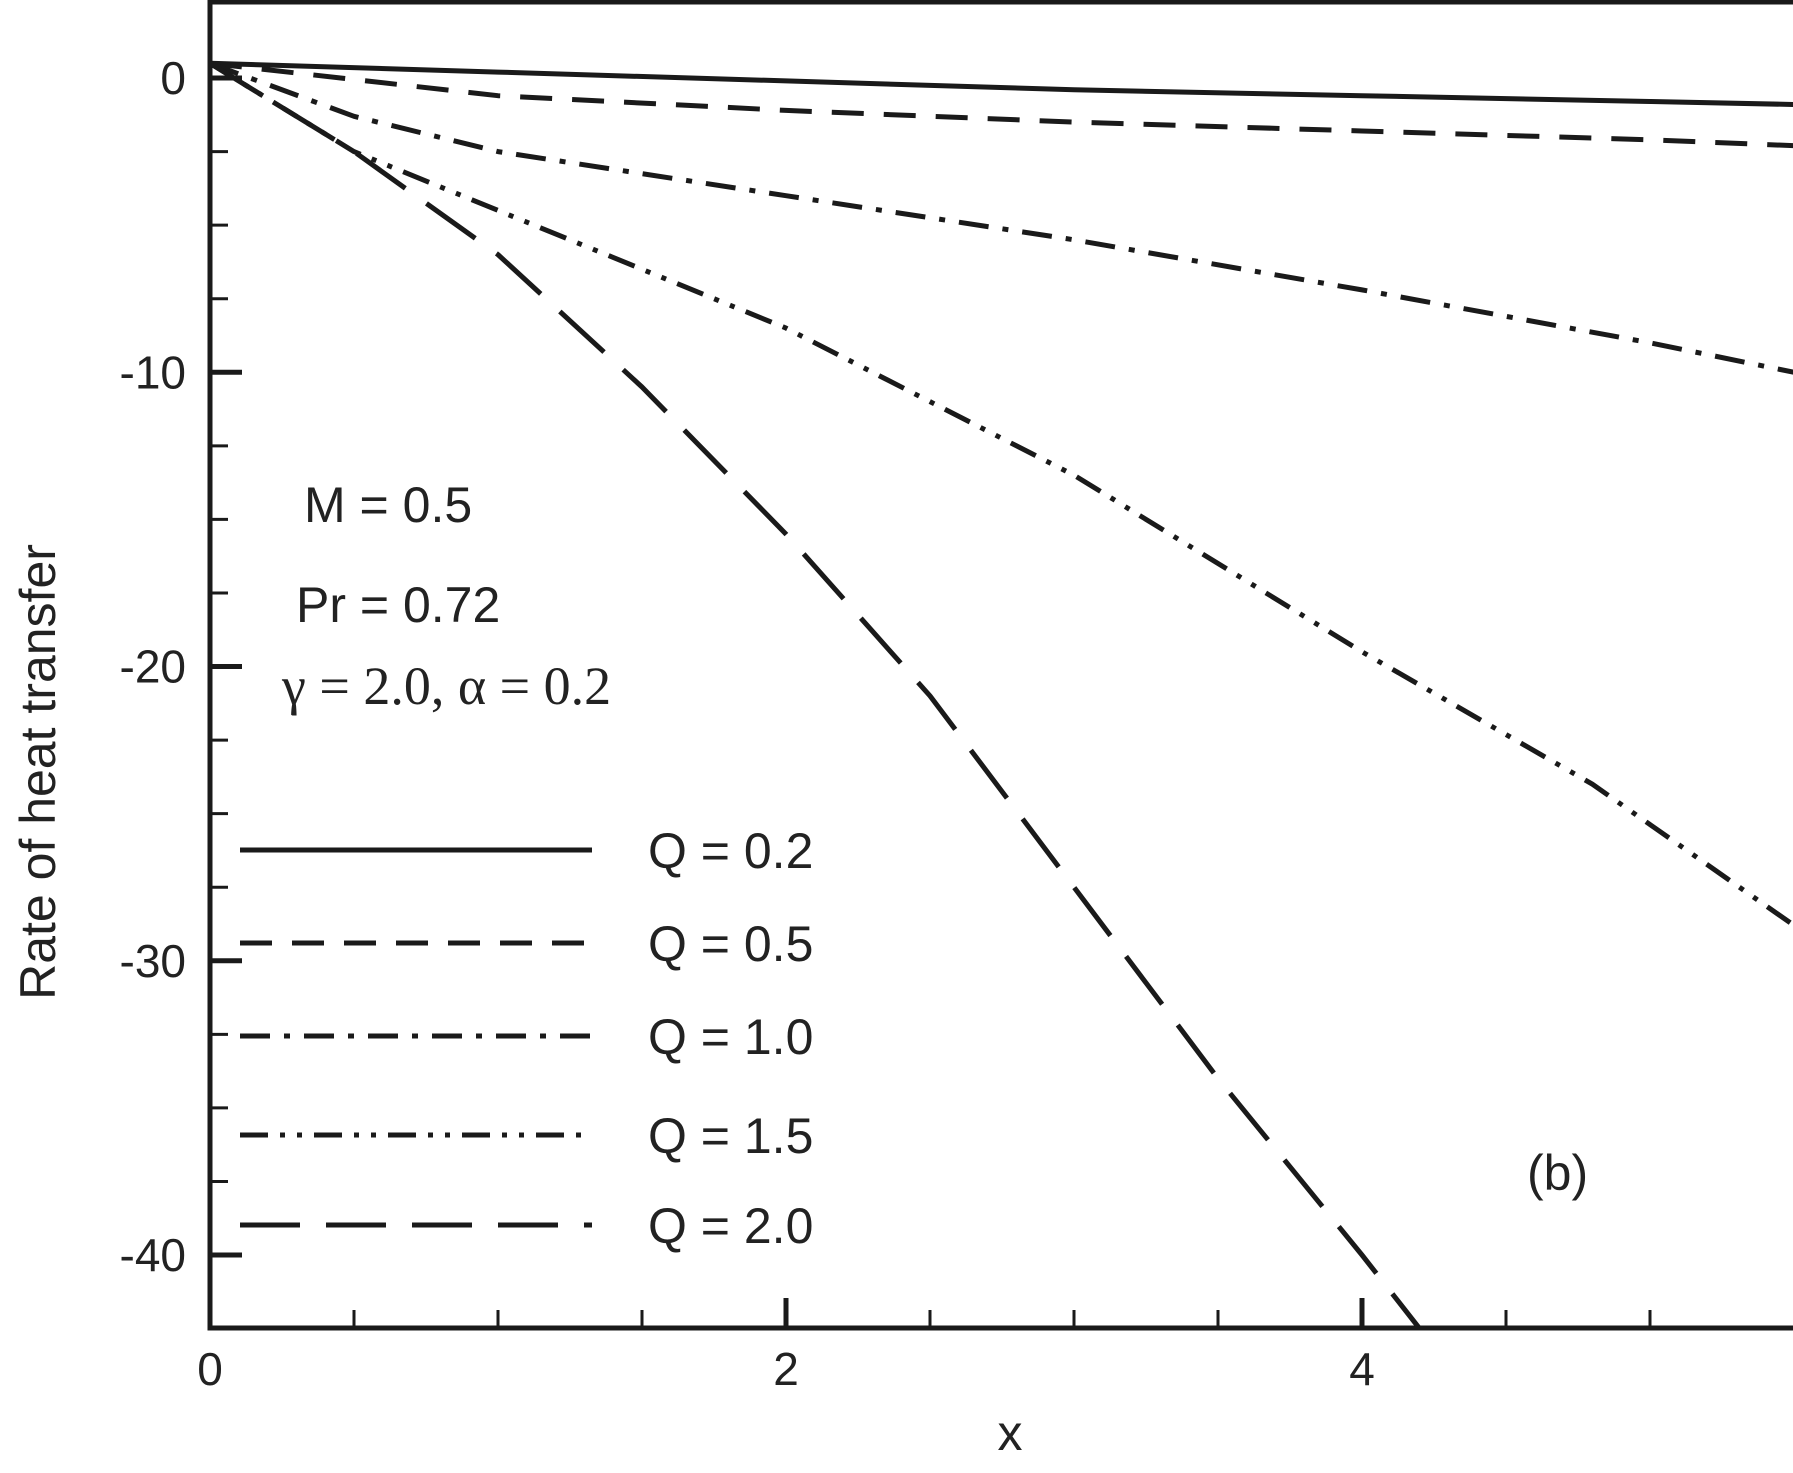  What do you see at coordinates (446, 686) in the screenshot?
I see `annotation-gamma-alpha: γ = 2.0, α = 0.2` at bounding box center [446, 686].